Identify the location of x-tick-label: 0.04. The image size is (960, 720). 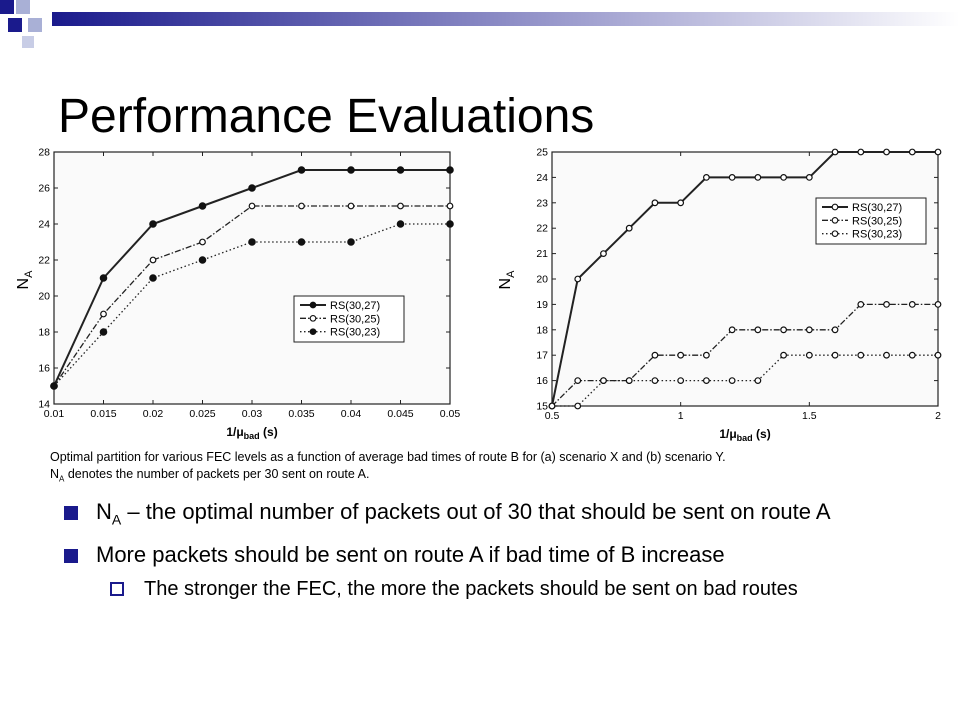
(351, 414).